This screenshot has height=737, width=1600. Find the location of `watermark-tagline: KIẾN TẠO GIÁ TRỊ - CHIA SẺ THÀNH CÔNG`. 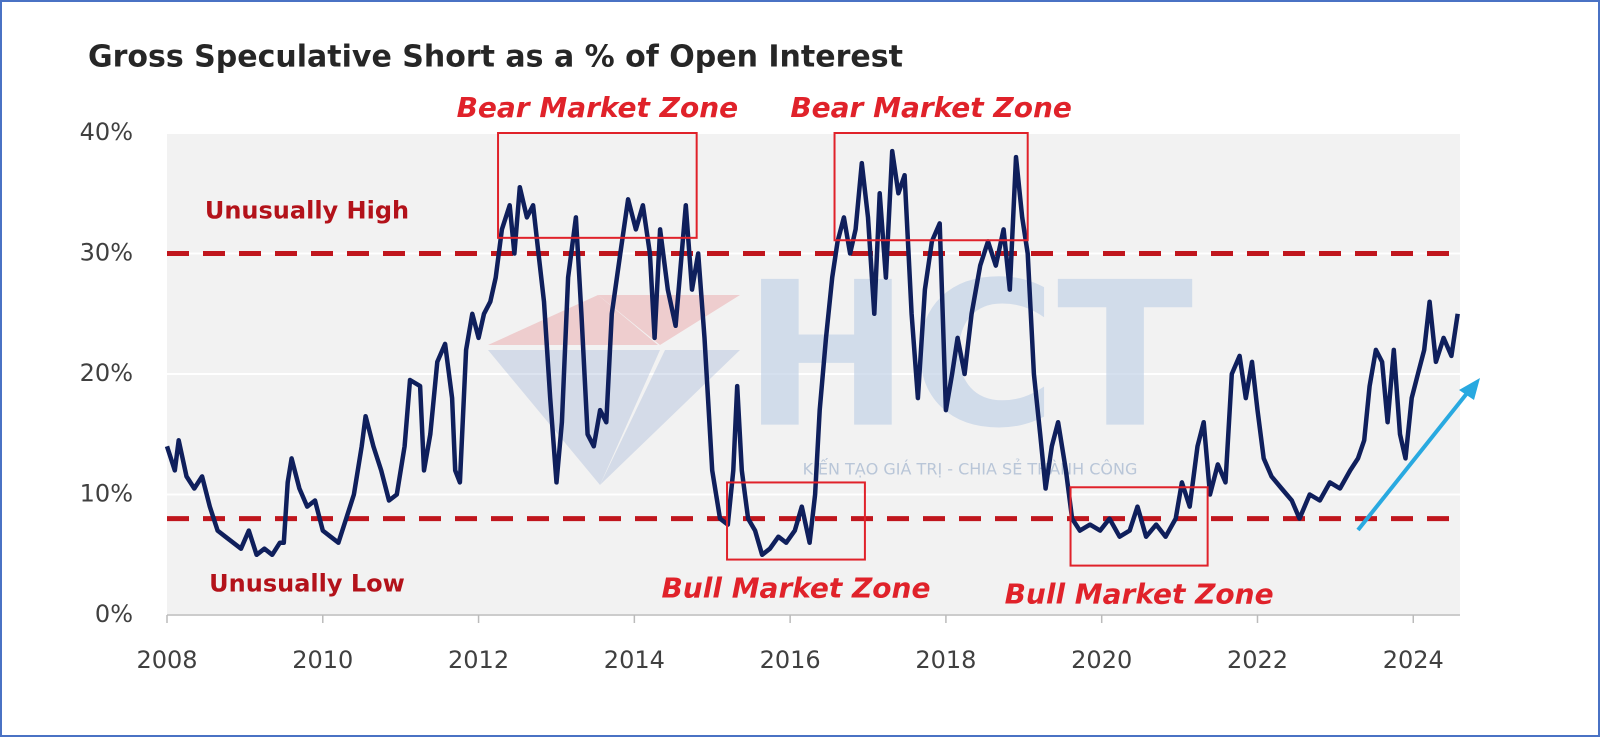

watermark-tagline: KIẾN TẠO GIÁ TRỊ - CHIA SẺ THÀNH CÔNG is located at coordinates (970, 468).